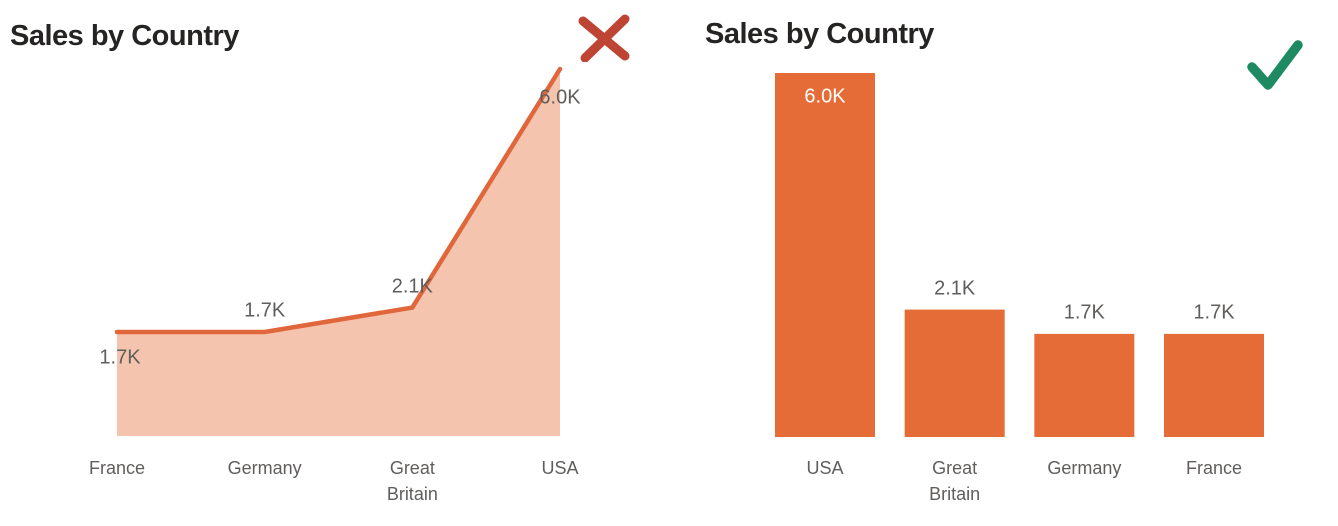 This screenshot has height=526, width=1338. What do you see at coordinates (1275, 67) in the screenshot?
I see `correct-check-icon` at bounding box center [1275, 67].